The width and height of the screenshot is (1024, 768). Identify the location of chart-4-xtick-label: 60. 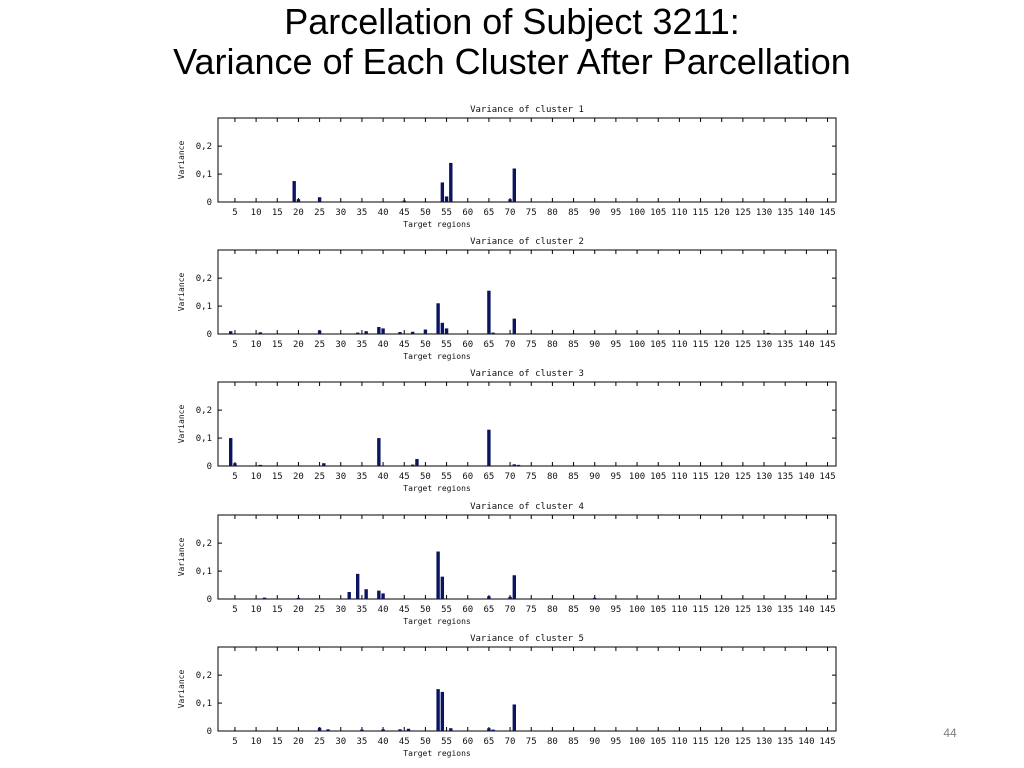
(467, 610).